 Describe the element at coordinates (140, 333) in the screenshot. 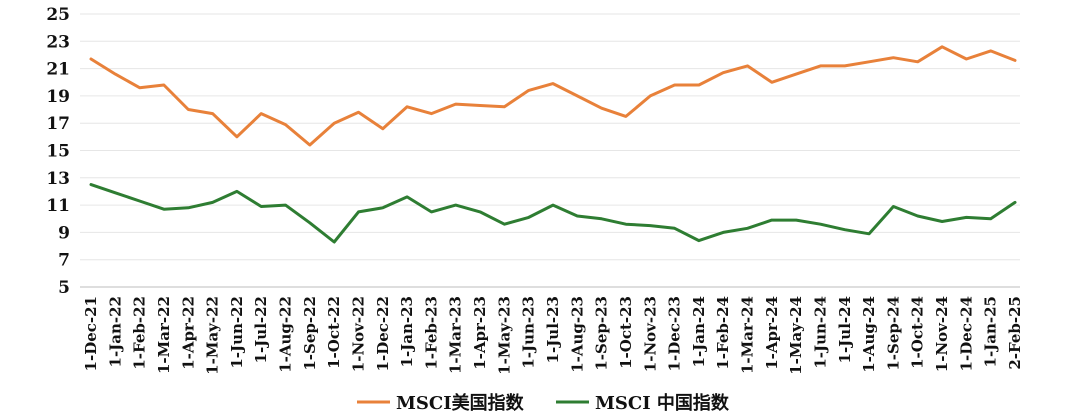

I see `x-tick-label: 1-Feb-22` at that location.